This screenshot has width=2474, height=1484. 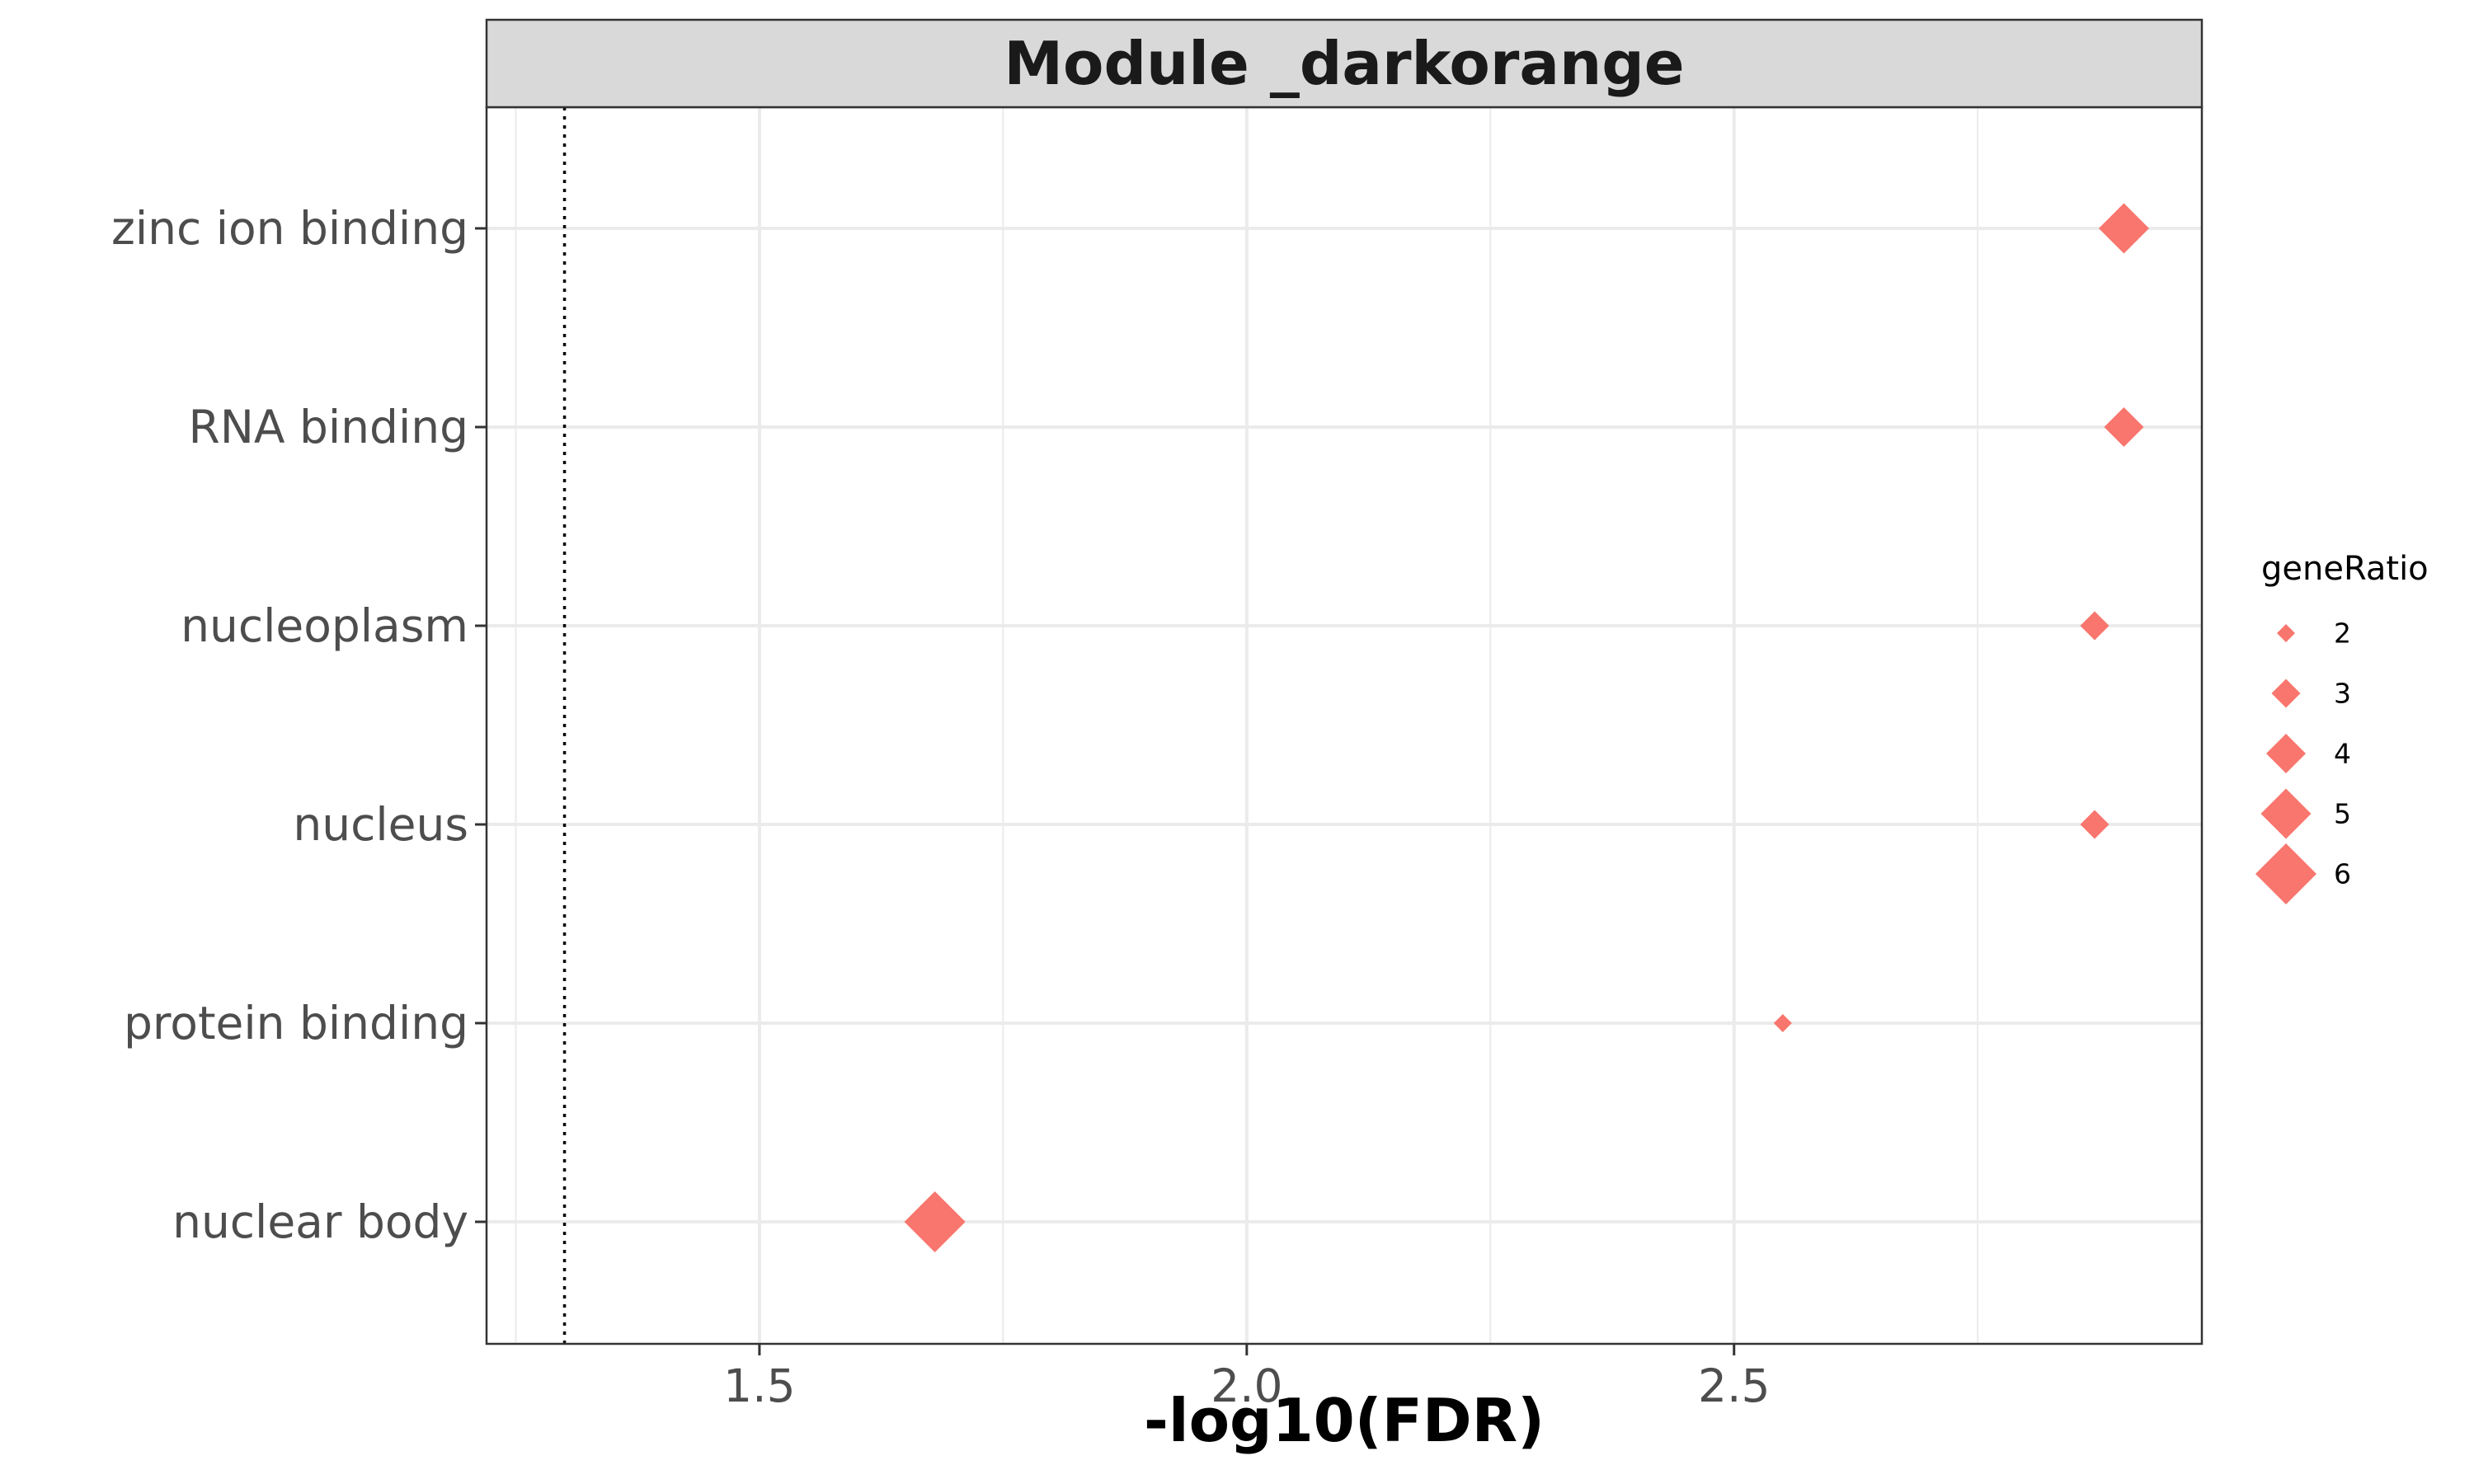 I want to click on y-tick-label: zinc ion binding, so click(x=289, y=228).